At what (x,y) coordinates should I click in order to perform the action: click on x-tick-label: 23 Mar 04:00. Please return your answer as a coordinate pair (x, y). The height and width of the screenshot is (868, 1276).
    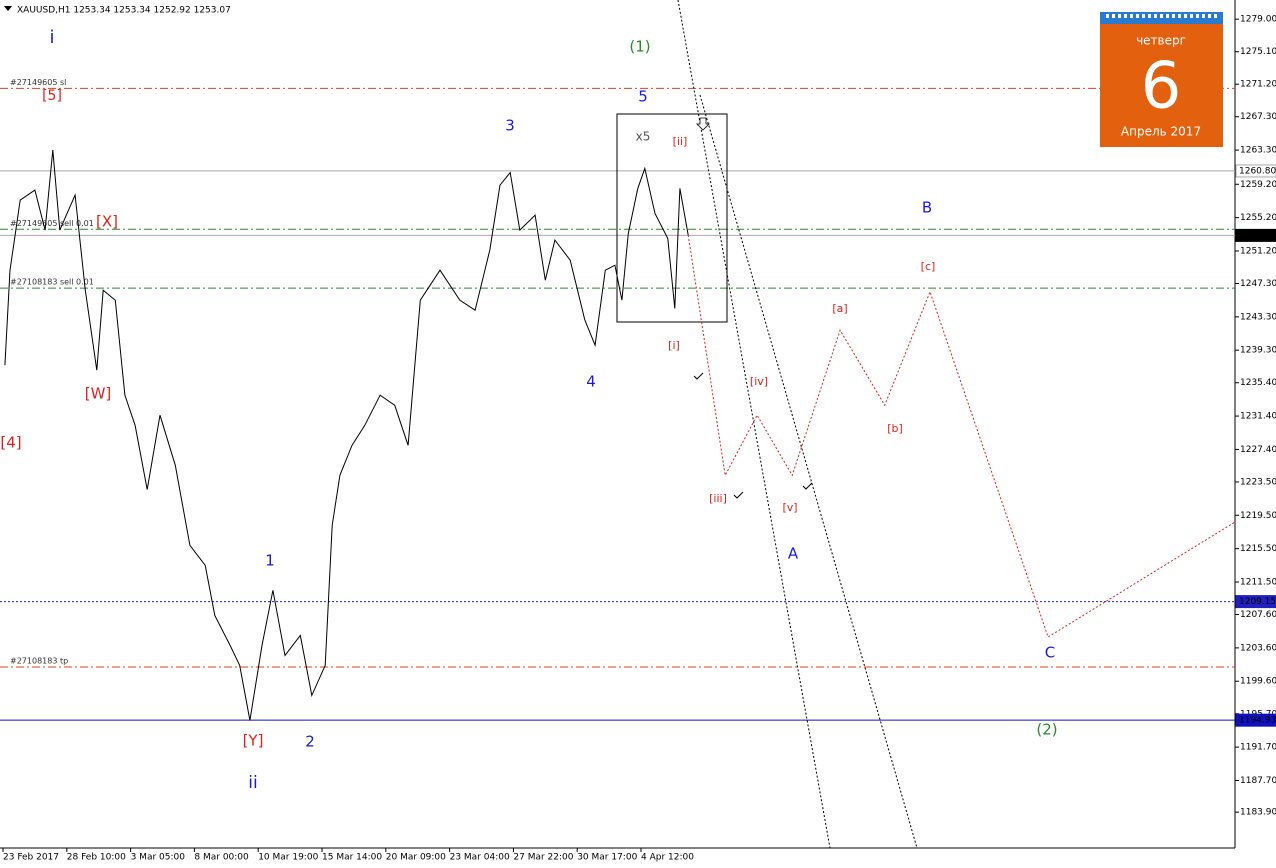
    Looking at the image, I should click on (480, 858).